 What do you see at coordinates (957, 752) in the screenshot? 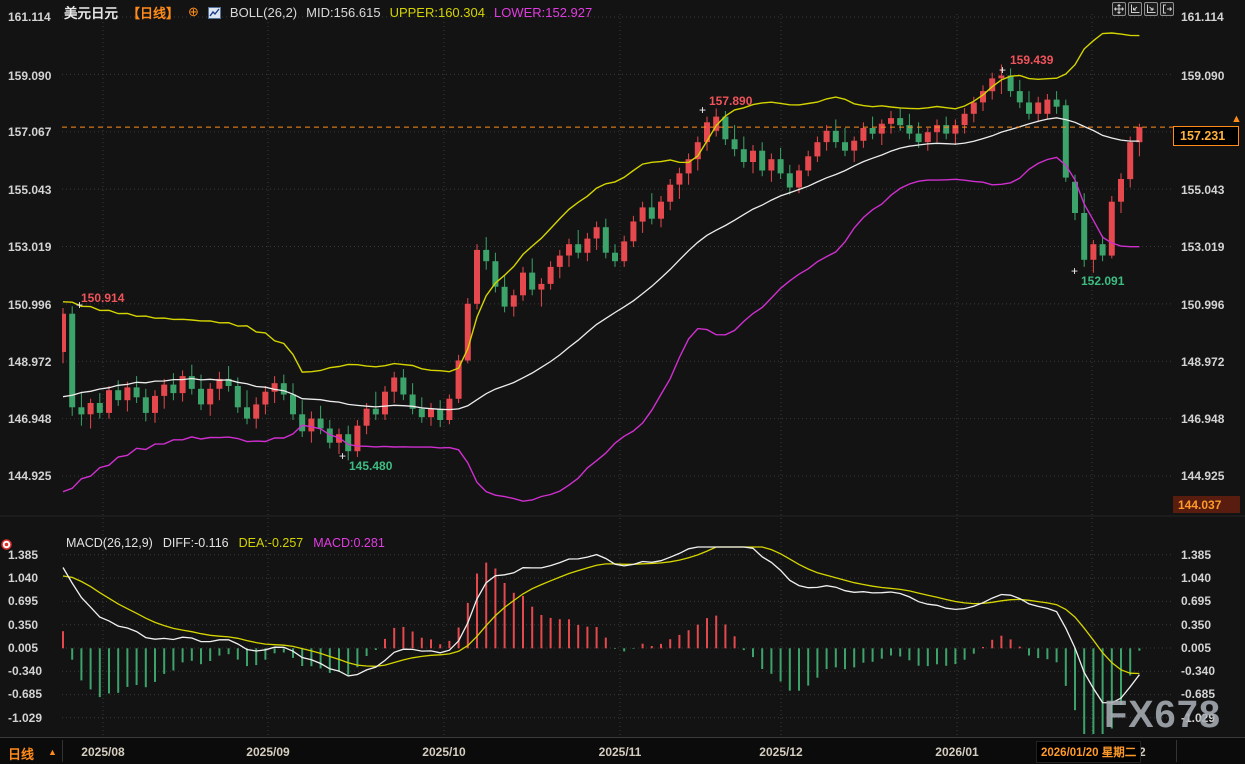
I see `date-label: 2026/01` at bounding box center [957, 752].